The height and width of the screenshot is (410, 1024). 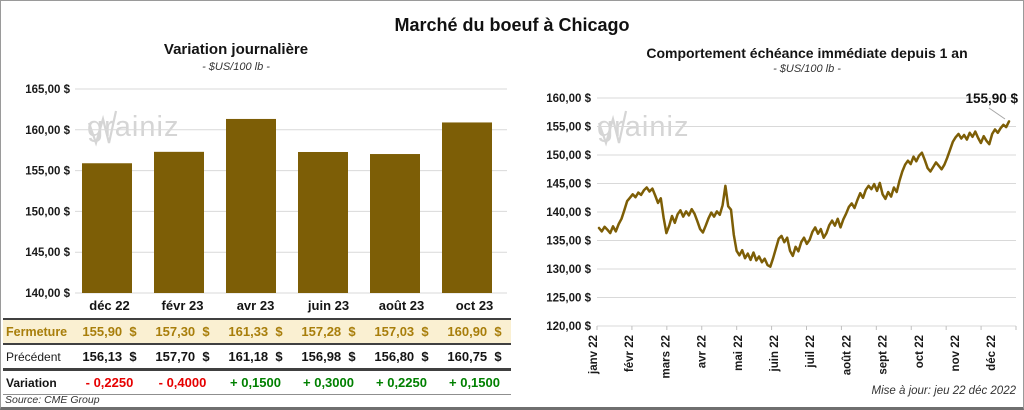 What do you see at coordinates (236, 67) in the screenshot?
I see `bar-chart-subtitle: - $US/100 lb -` at bounding box center [236, 67].